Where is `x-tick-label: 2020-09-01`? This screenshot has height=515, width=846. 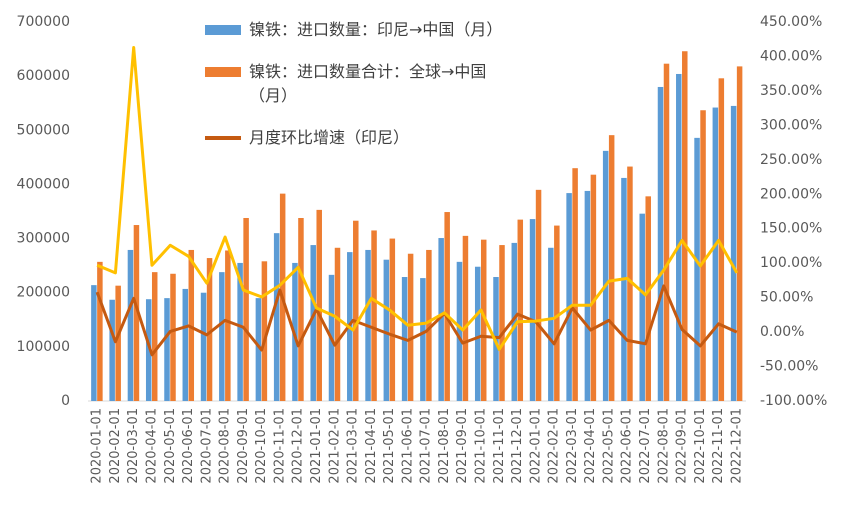
x-tick-label: 2020-09-01 is located at coordinates (243, 446).